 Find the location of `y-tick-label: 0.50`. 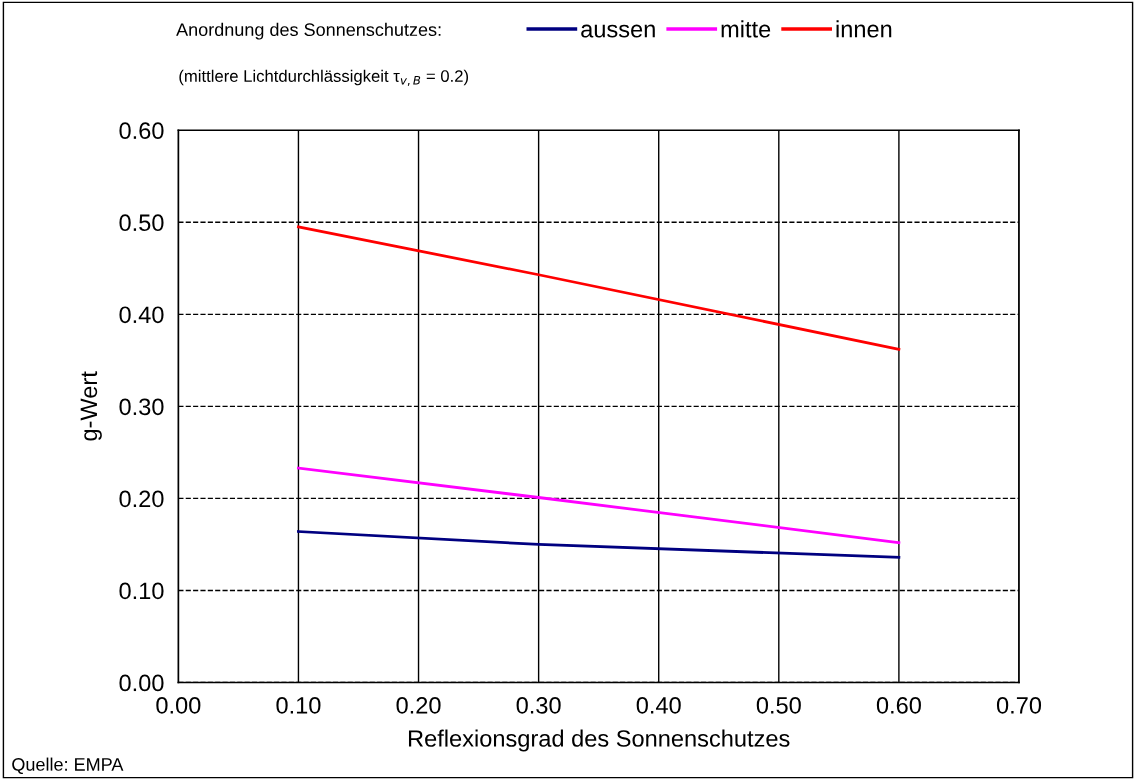

y-tick-label: 0.50 is located at coordinates (141, 223).